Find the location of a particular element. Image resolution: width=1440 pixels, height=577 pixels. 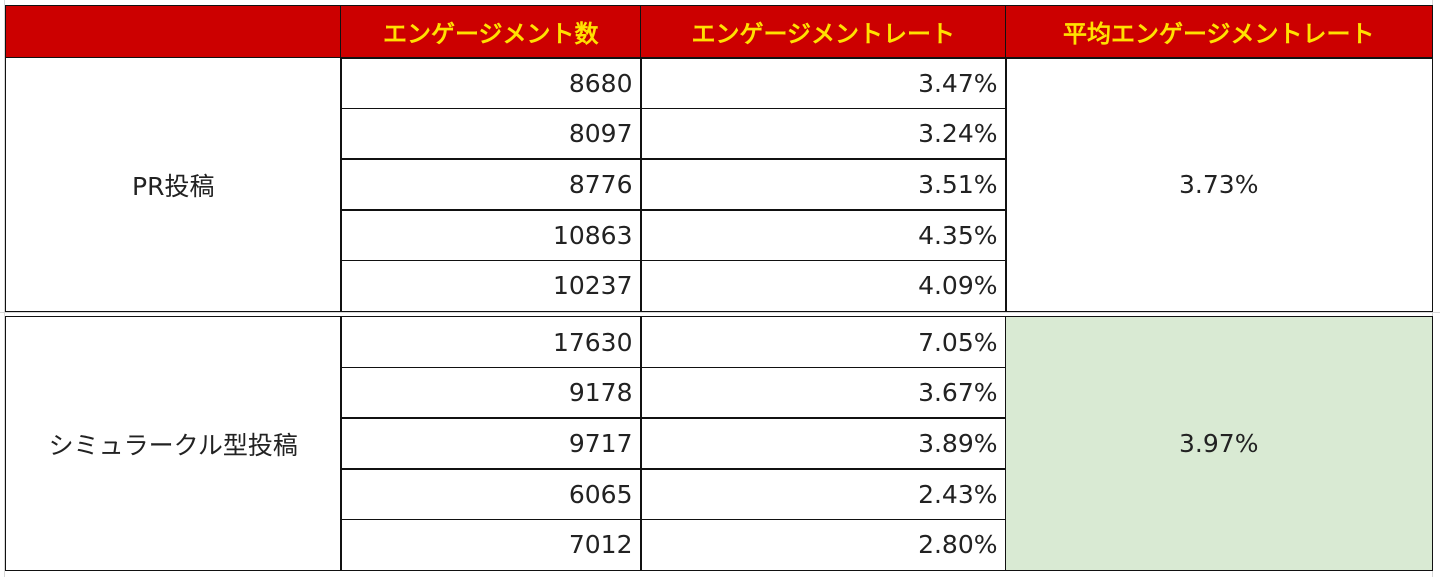

engagement-count: 8776 is located at coordinates (491, 184).